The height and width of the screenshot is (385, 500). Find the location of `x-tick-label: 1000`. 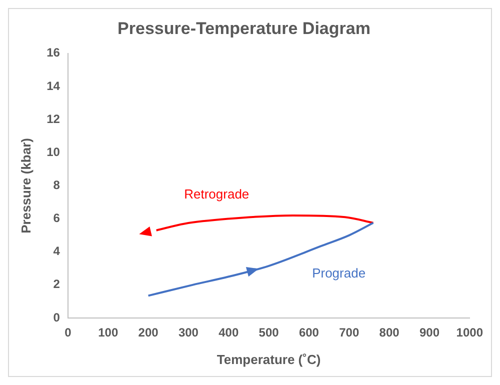

x-tick-label: 1000 is located at coordinates (470, 333).